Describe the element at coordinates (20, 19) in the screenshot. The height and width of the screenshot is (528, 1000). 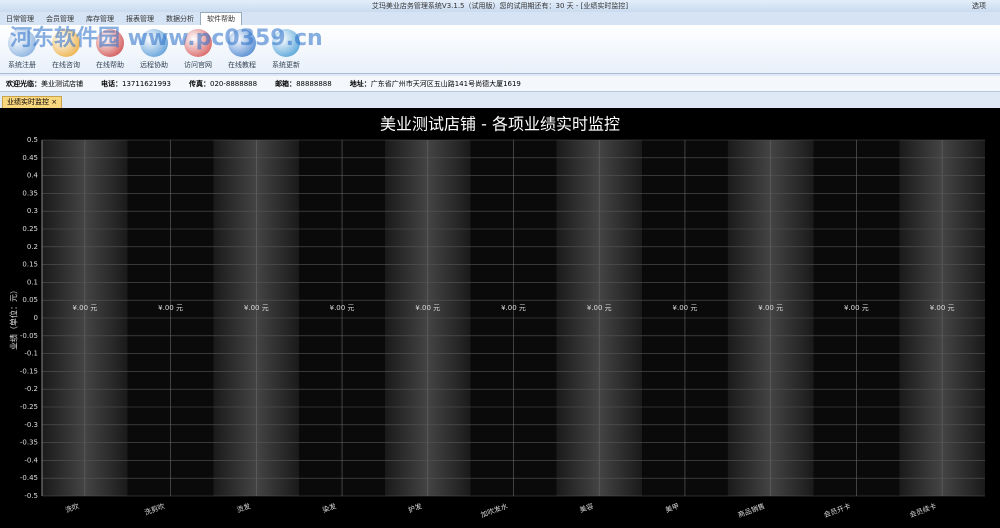
I see `menu-tab: 日常管理` at that location.